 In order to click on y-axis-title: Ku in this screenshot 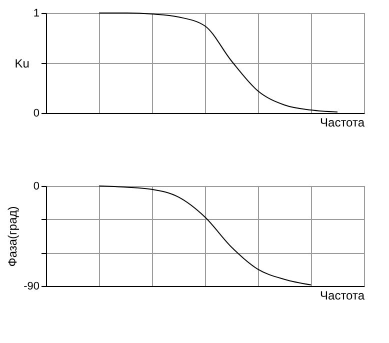, I will do `click(22, 63)`.